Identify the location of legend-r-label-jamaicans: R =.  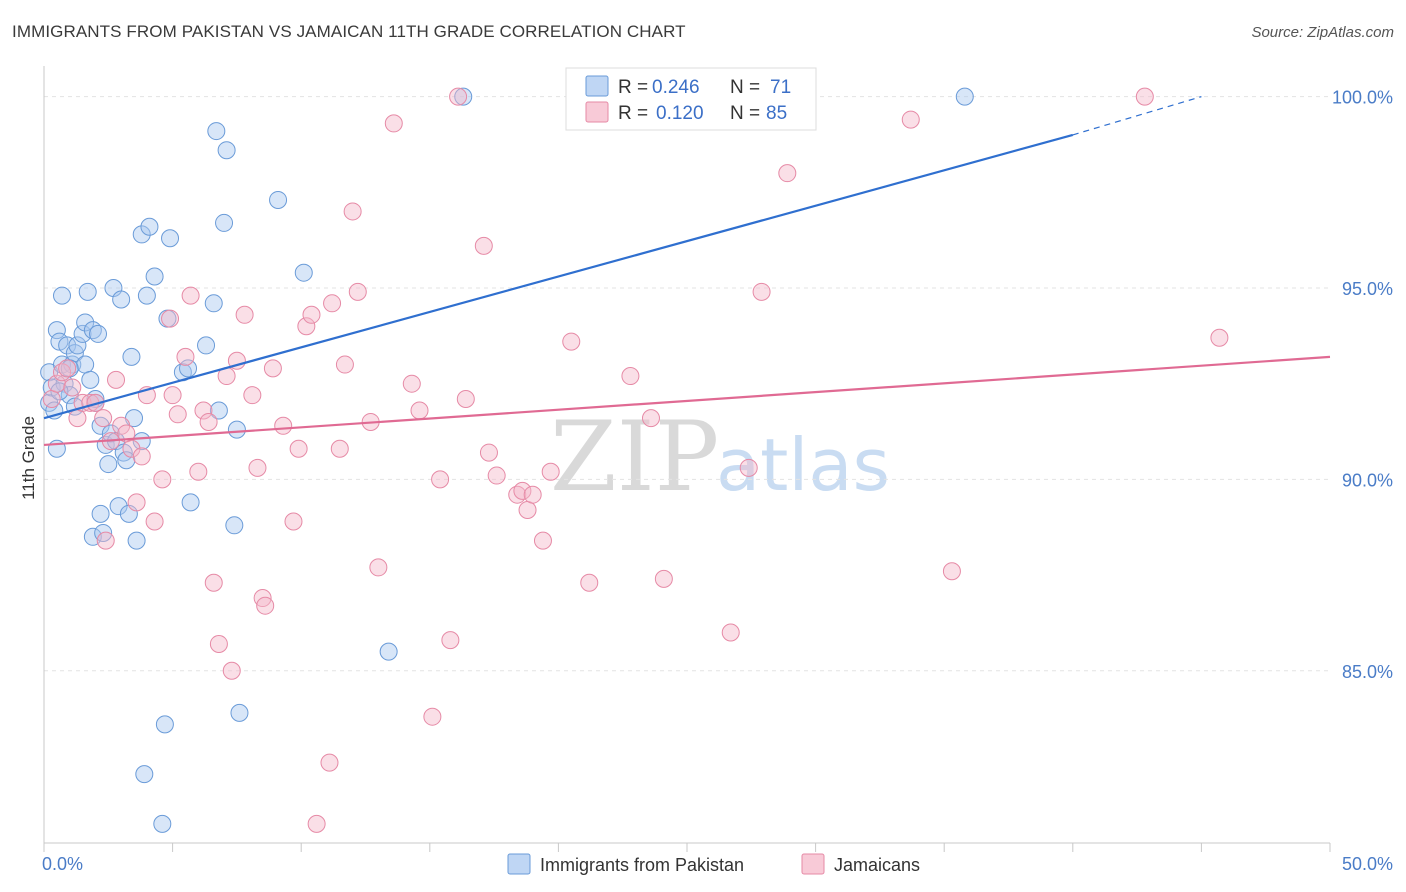
(633, 113).